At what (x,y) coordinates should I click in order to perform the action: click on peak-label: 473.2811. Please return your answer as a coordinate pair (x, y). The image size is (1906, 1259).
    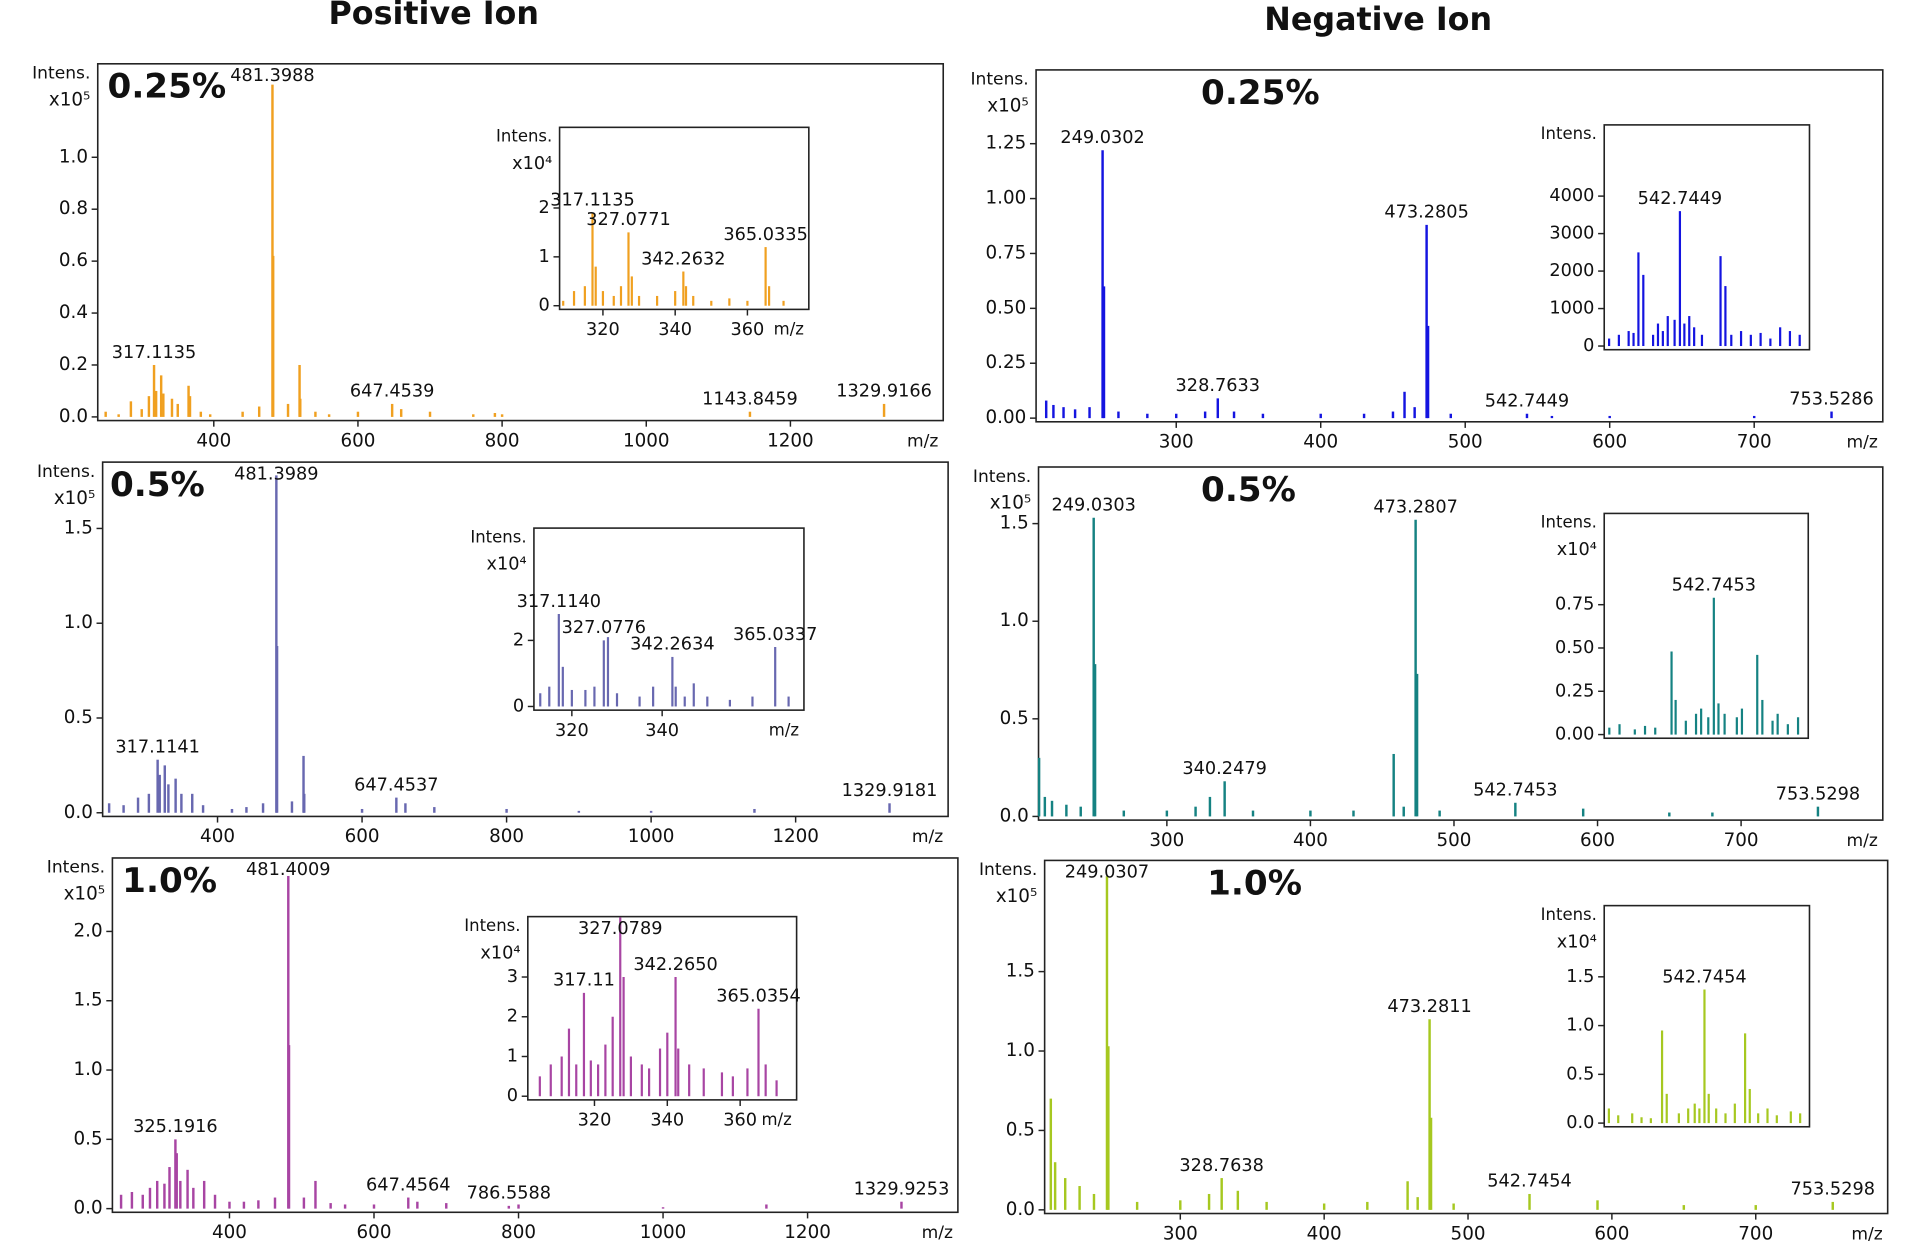
    Looking at the image, I should click on (1429, 1007).